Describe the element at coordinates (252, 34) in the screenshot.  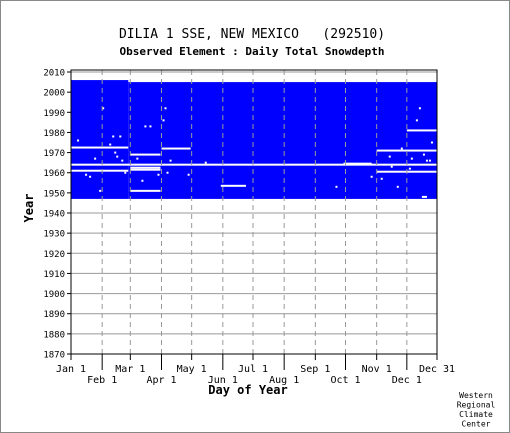
I see `chart-title: DILIA 1 SSE, NEW MEXICO (292510)` at that location.